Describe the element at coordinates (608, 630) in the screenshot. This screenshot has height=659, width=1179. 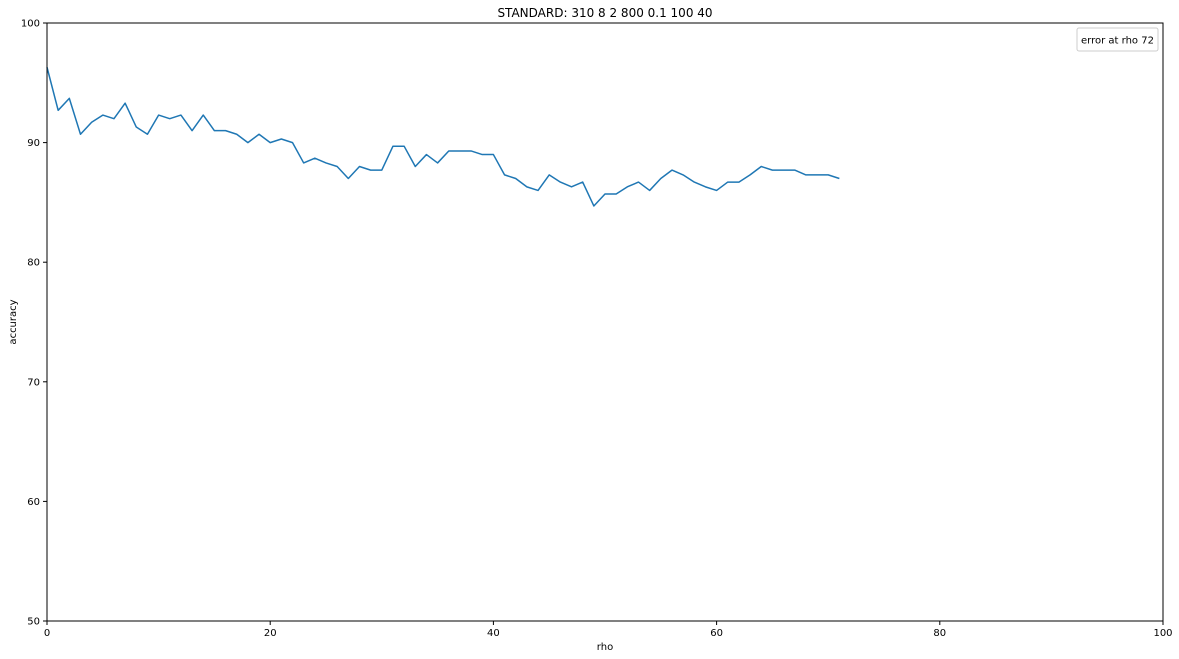
I see `x-axis: 0 20 40 60 80 100` at that location.